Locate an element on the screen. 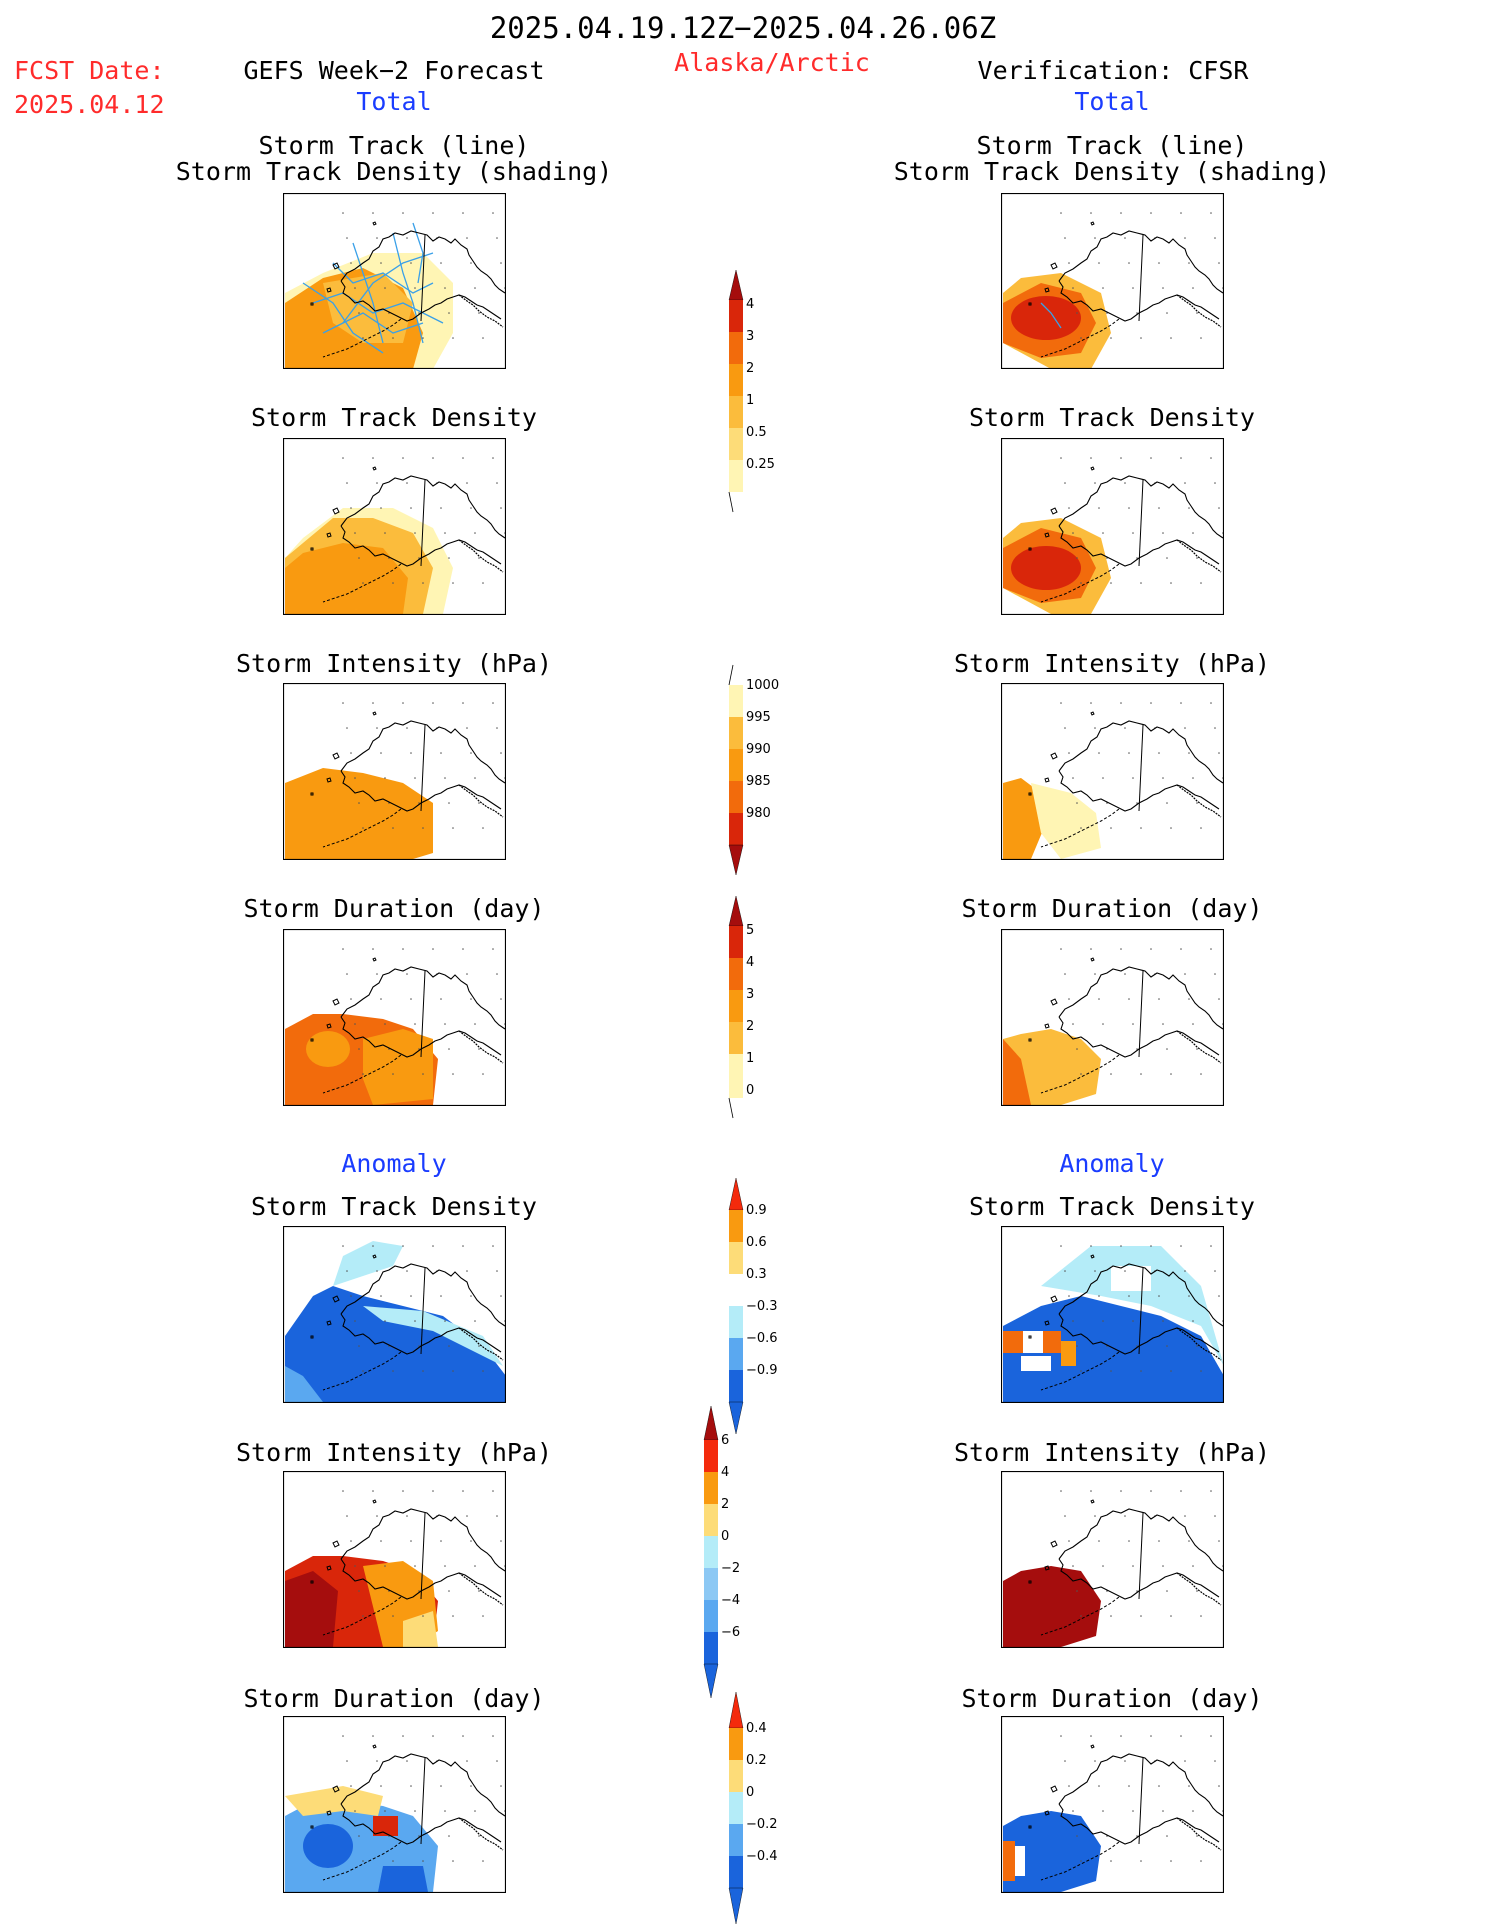 This screenshot has width=1487, height=1925. map-duration-left is located at coordinates (394, 1017).